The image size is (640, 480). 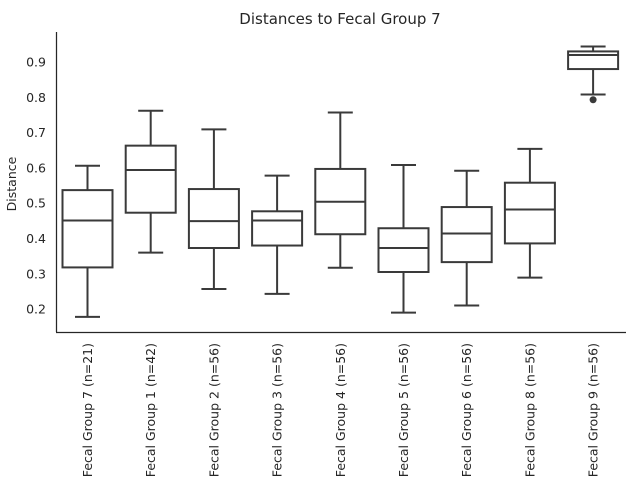 What do you see at coordinates (36, 132) in the screenshot?
I see `y-tick-label: 0.7` at bounding box center [36, 132].